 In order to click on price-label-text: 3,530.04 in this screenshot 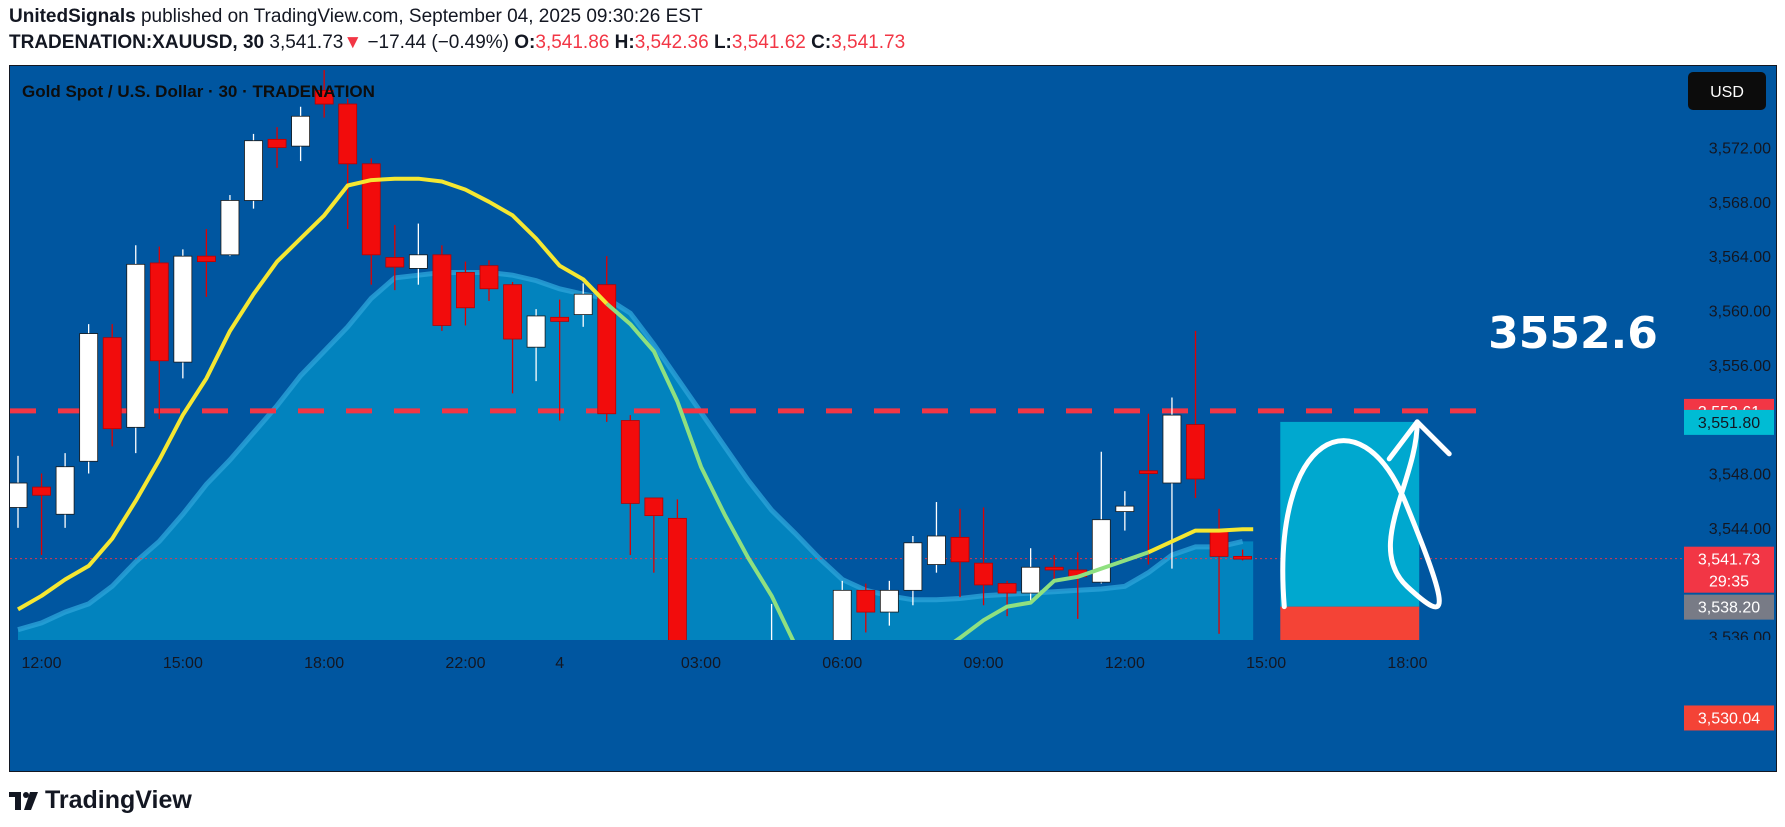, I will do `click(1729, 718)`.